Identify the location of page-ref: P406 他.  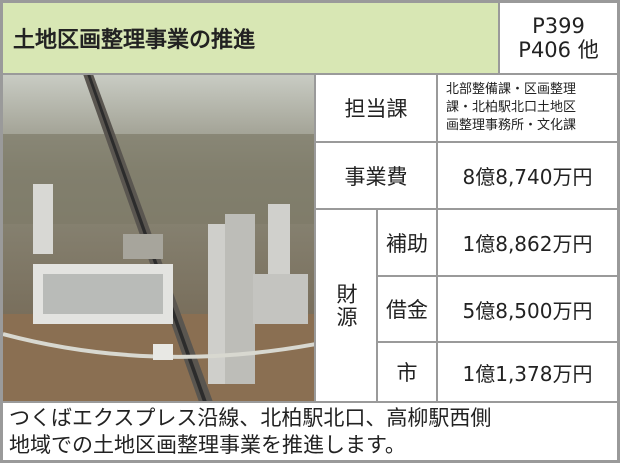
(558, 50).